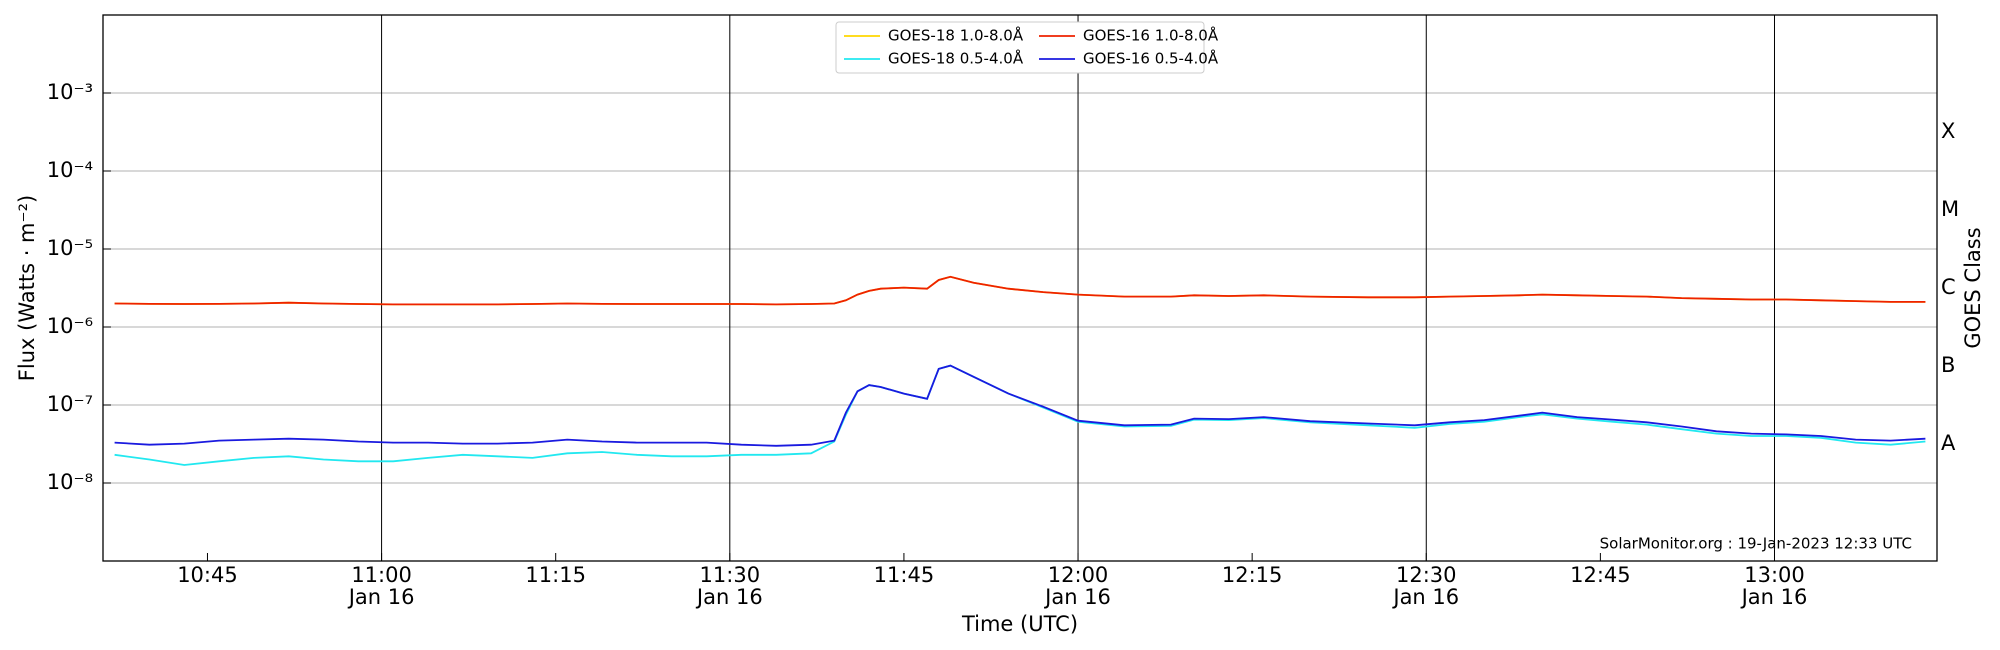 The width and height of the screenshot is (2000, 650). I want to click on y-tick-label: 10⁻⁴, so click(70, 170).